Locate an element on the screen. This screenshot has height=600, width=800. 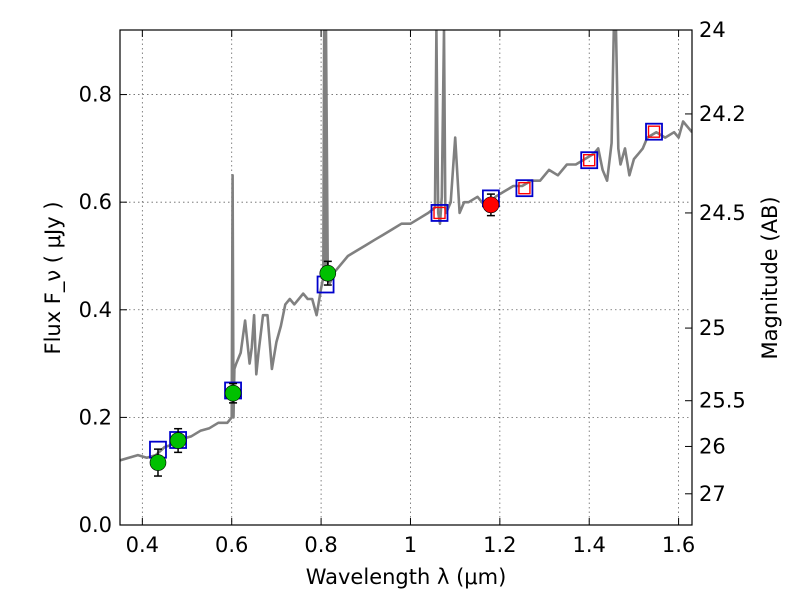
y2-tick-label: 24.2 is located at coordinates (722, 114).